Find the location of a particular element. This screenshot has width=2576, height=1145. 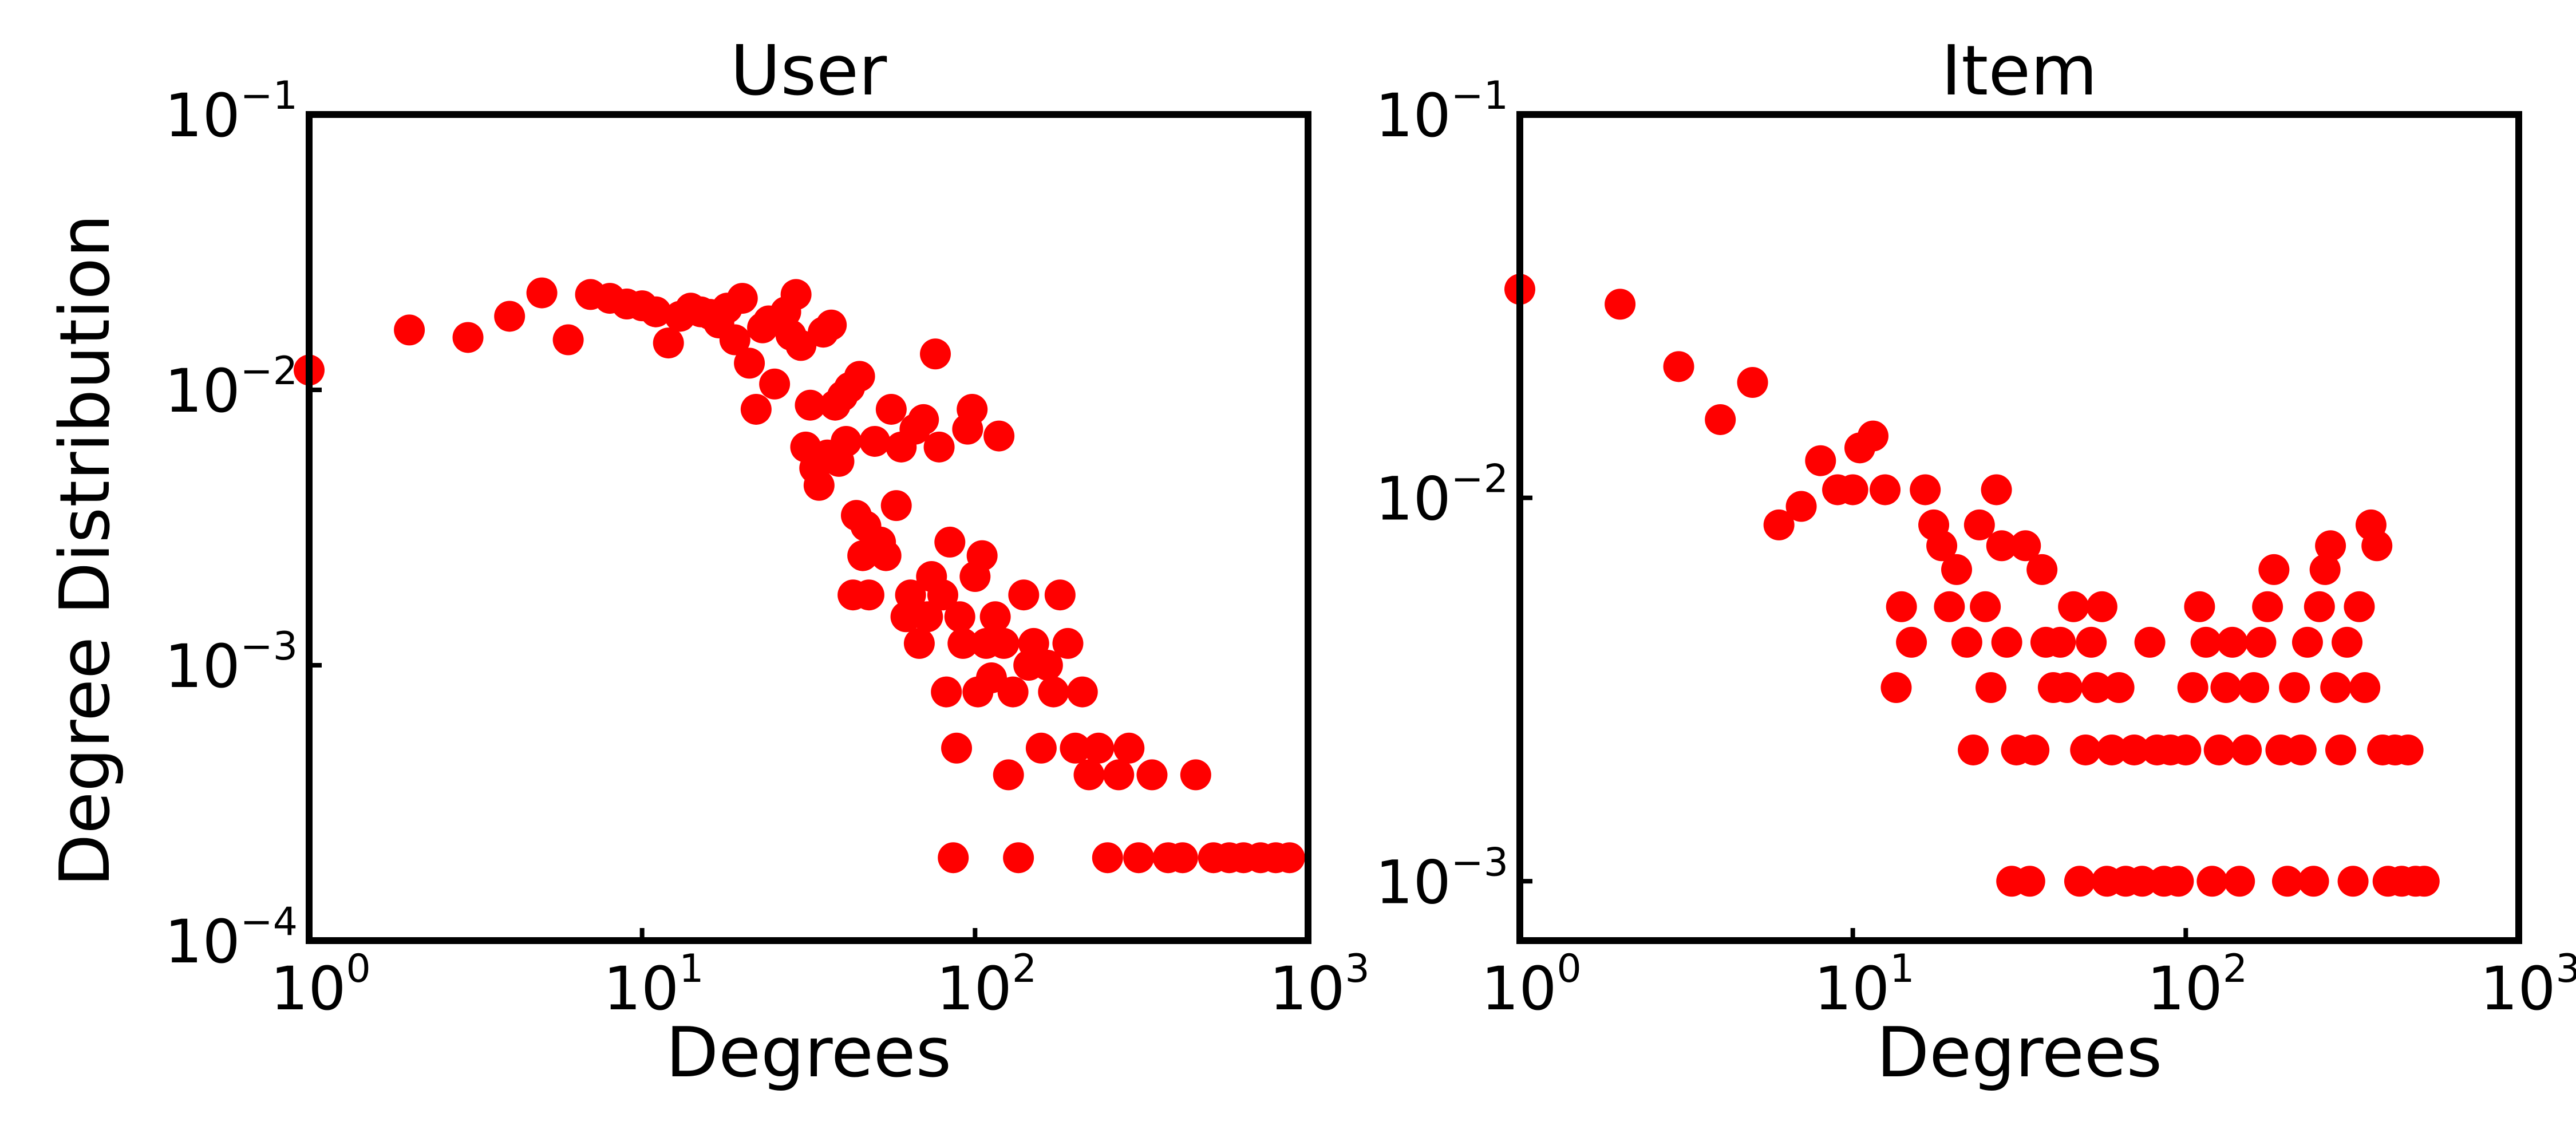

y-tick-exponent: −4 is located at coordinates (269, 922).